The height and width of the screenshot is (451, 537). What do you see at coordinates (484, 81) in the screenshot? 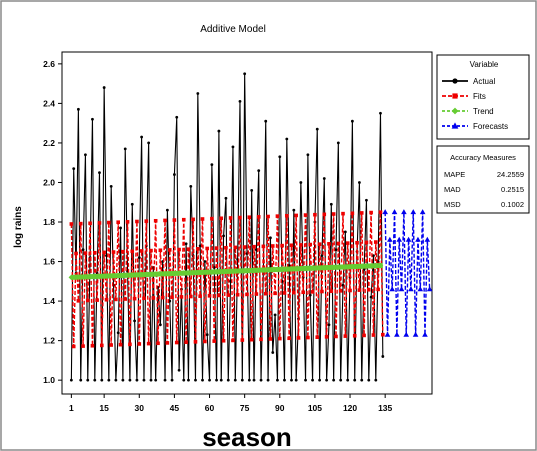
I see `legend-label: Actual` at bounding box center [484, 81].